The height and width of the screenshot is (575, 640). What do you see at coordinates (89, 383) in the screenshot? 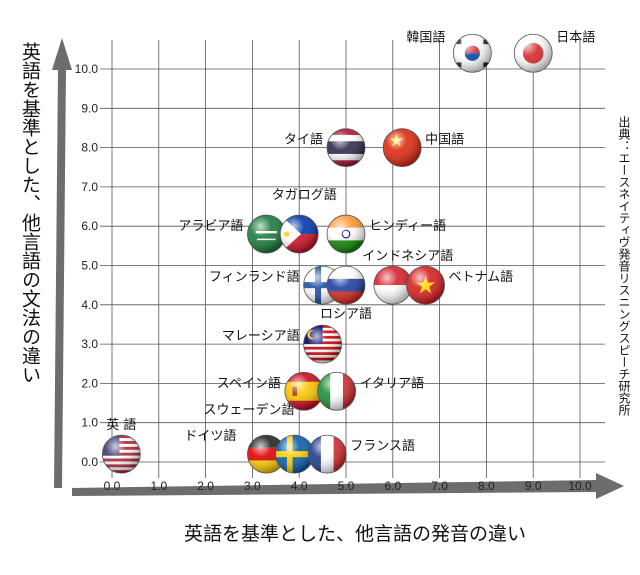
I see `y-tick-label: 2.0` at bounding box center [89, 383].